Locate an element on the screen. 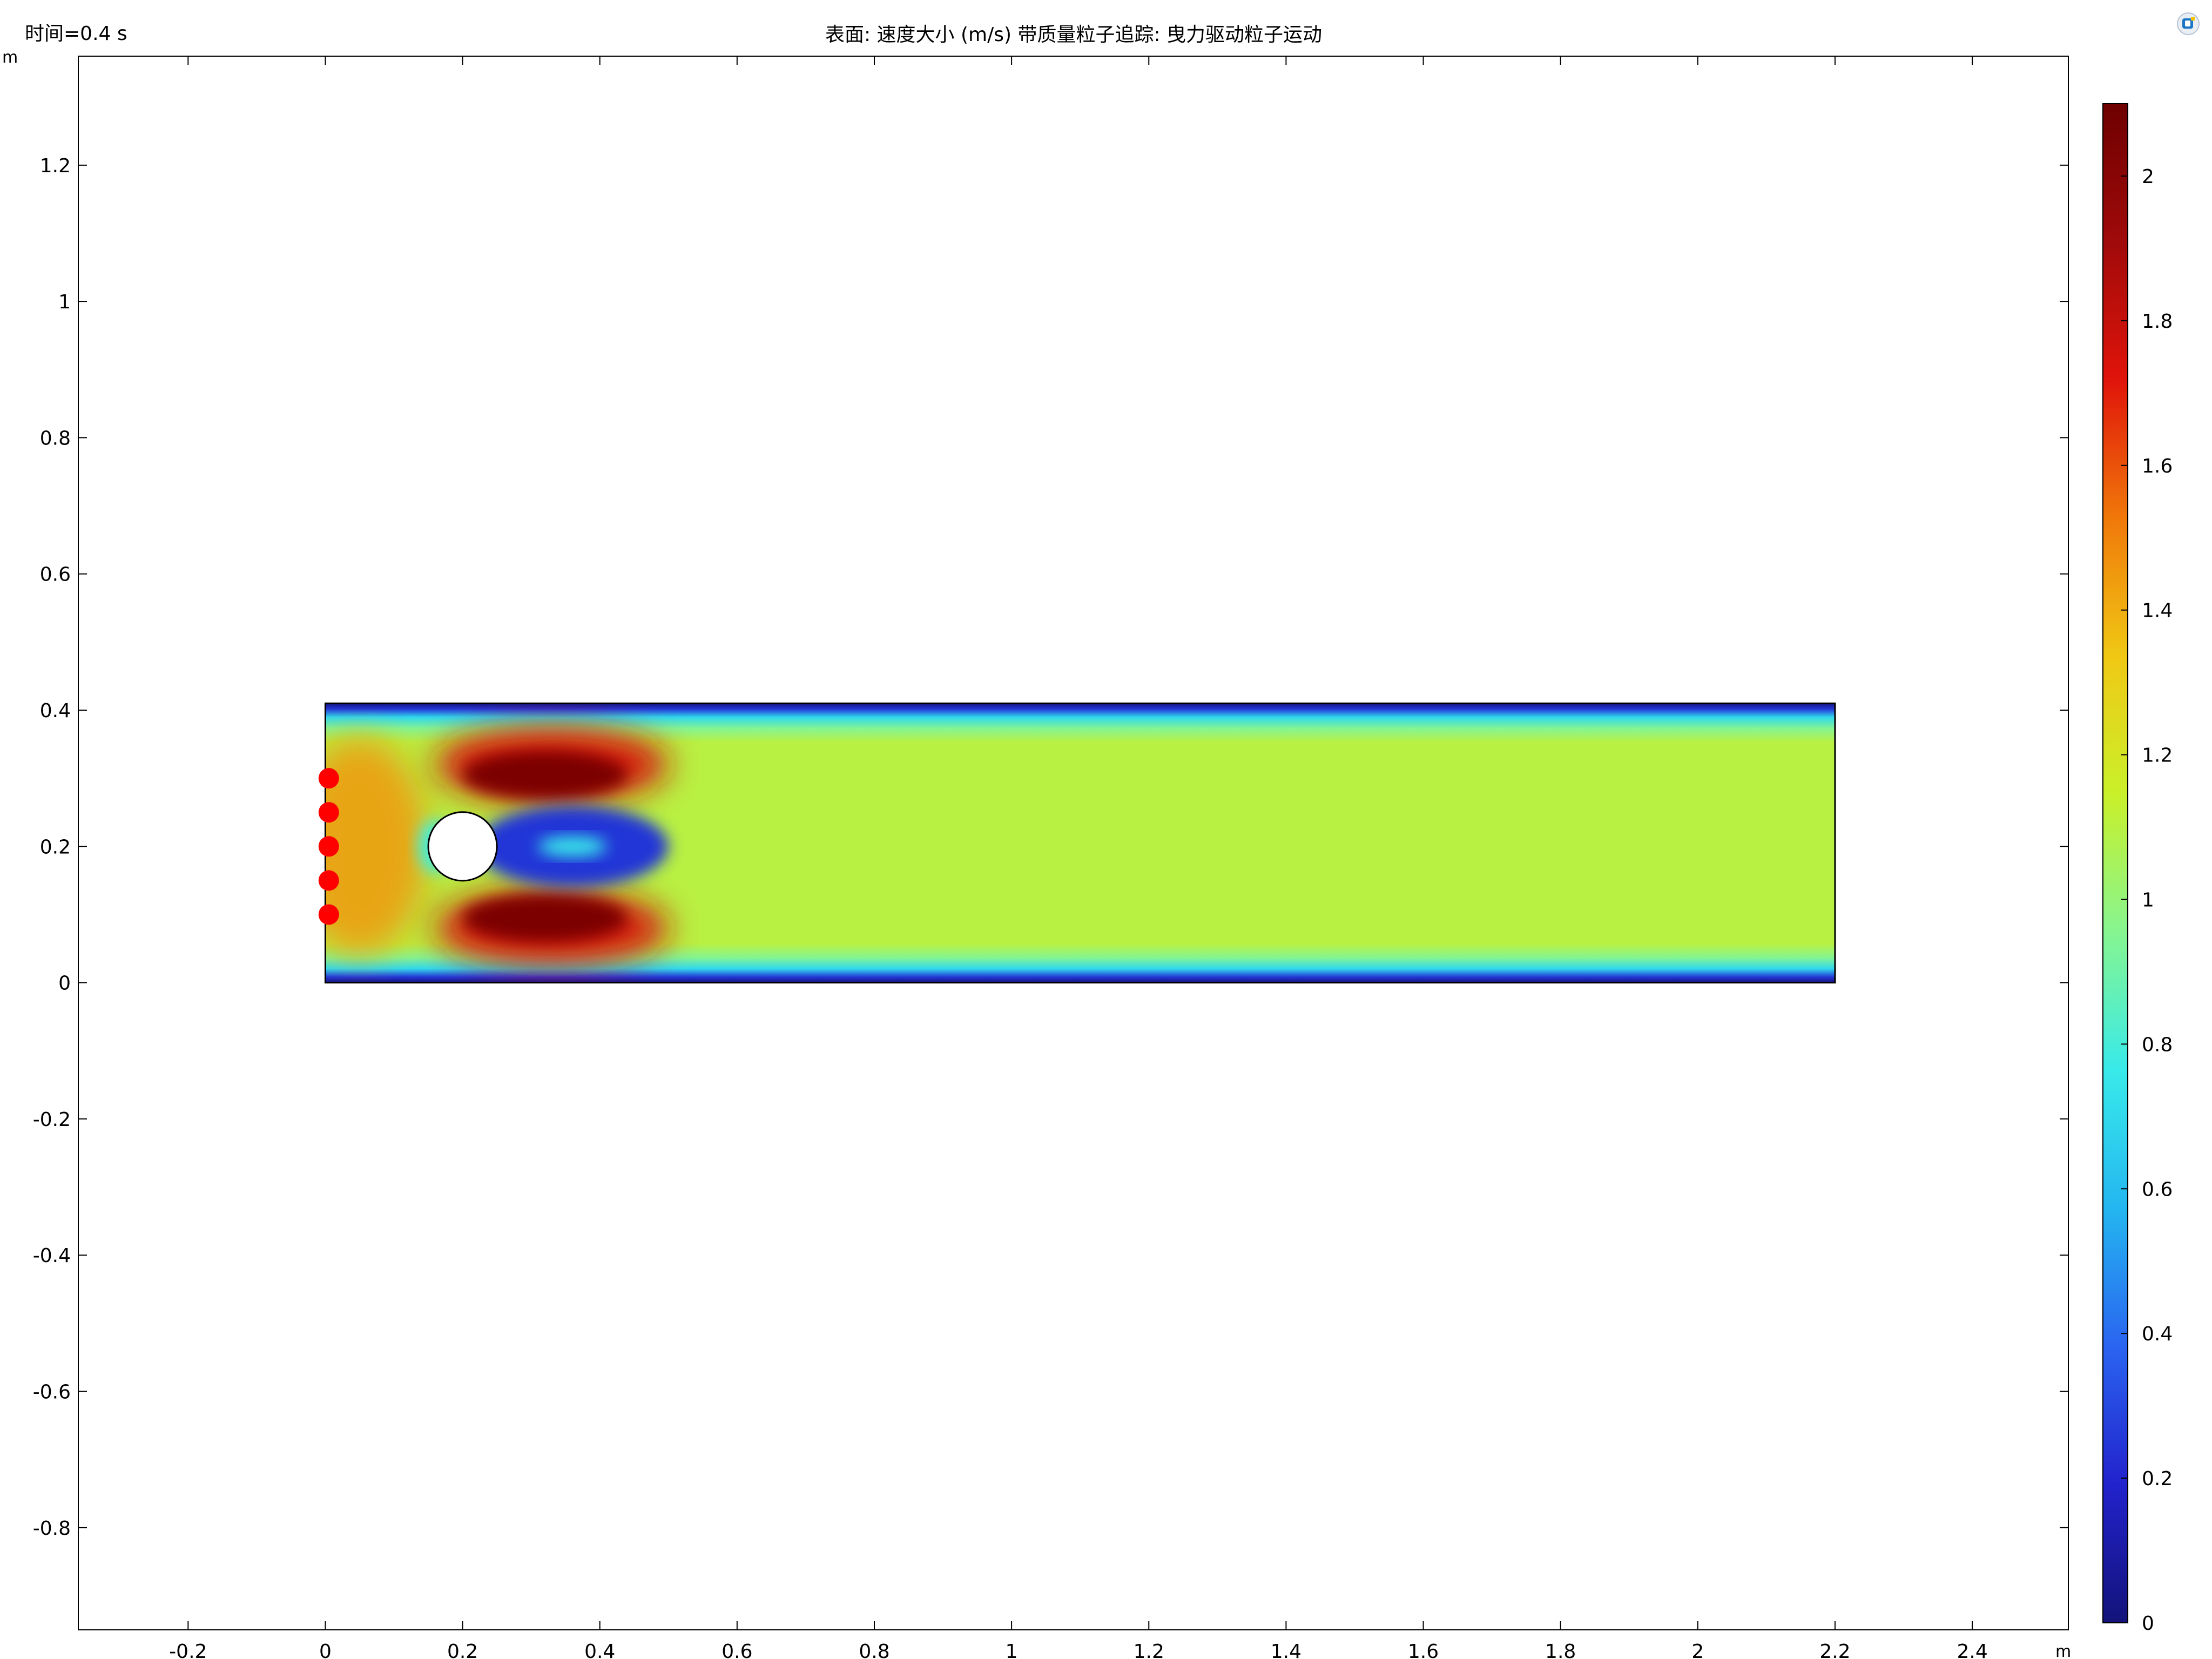 The width and height of the screenshot is (2212, 1659). x-tick-label: 1.2 is located at coordinates (1149, 1650).